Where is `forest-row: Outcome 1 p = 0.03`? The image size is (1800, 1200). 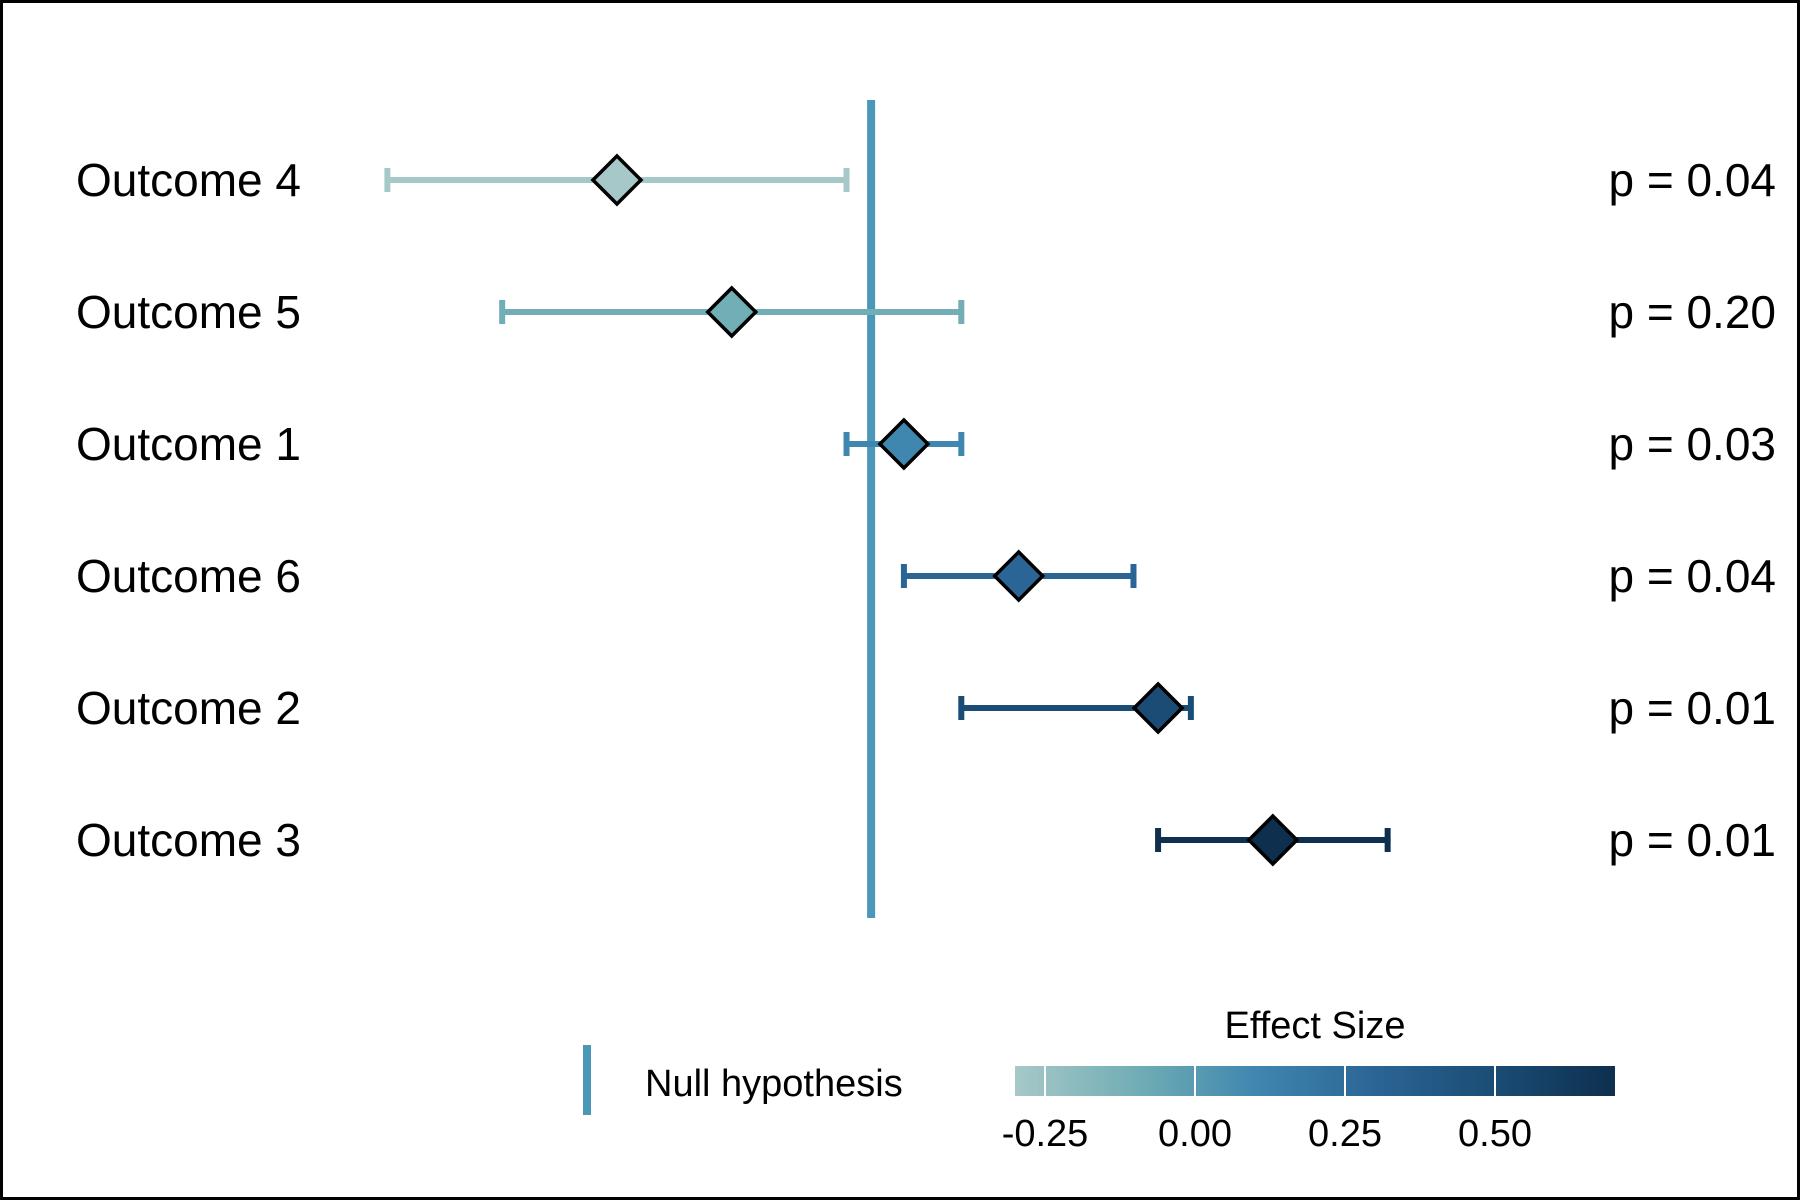
forest-row: Outcome 1 p = 0.03 is located at coordinates (926, 444).